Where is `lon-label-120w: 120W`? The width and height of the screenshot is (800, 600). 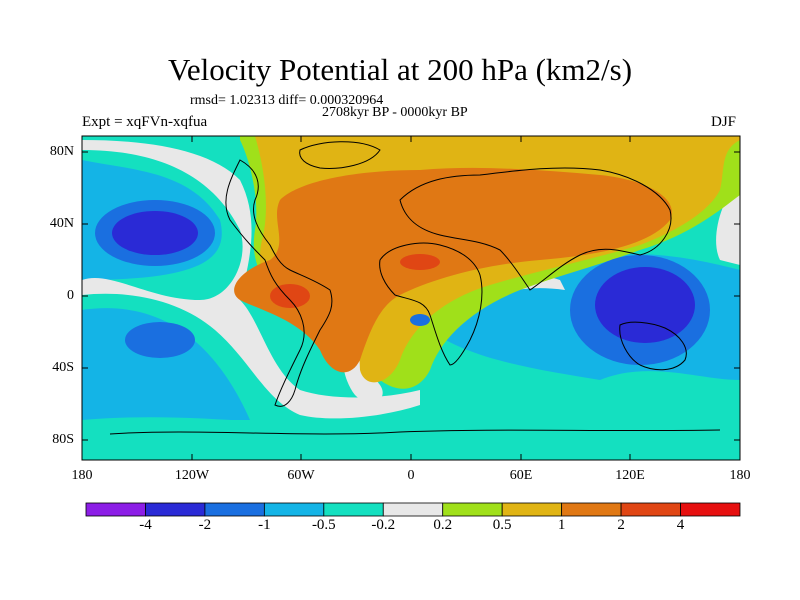 lon-label-120w: 120W is located at coordinates (192, 475).